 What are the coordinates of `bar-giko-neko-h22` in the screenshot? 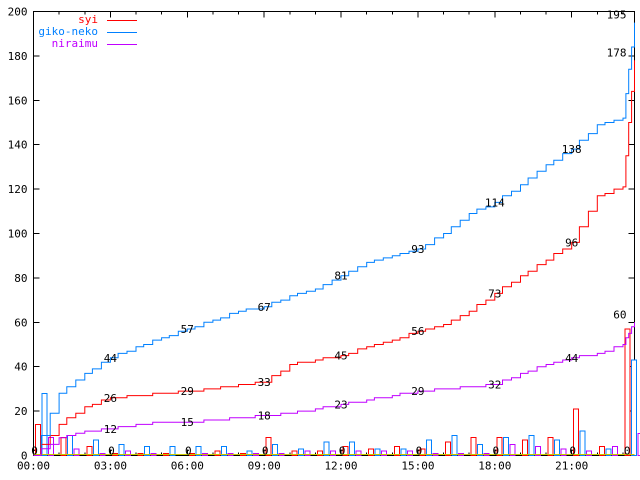 It's located at (608, 452).